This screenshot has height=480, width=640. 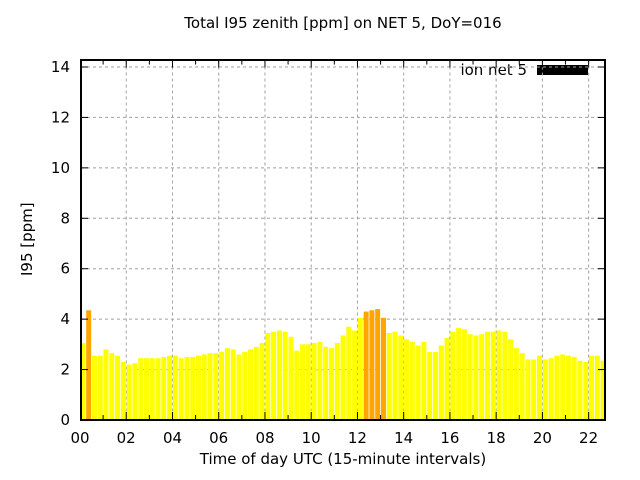 I want to click on bar-12:00, so click(x=360, y=368).